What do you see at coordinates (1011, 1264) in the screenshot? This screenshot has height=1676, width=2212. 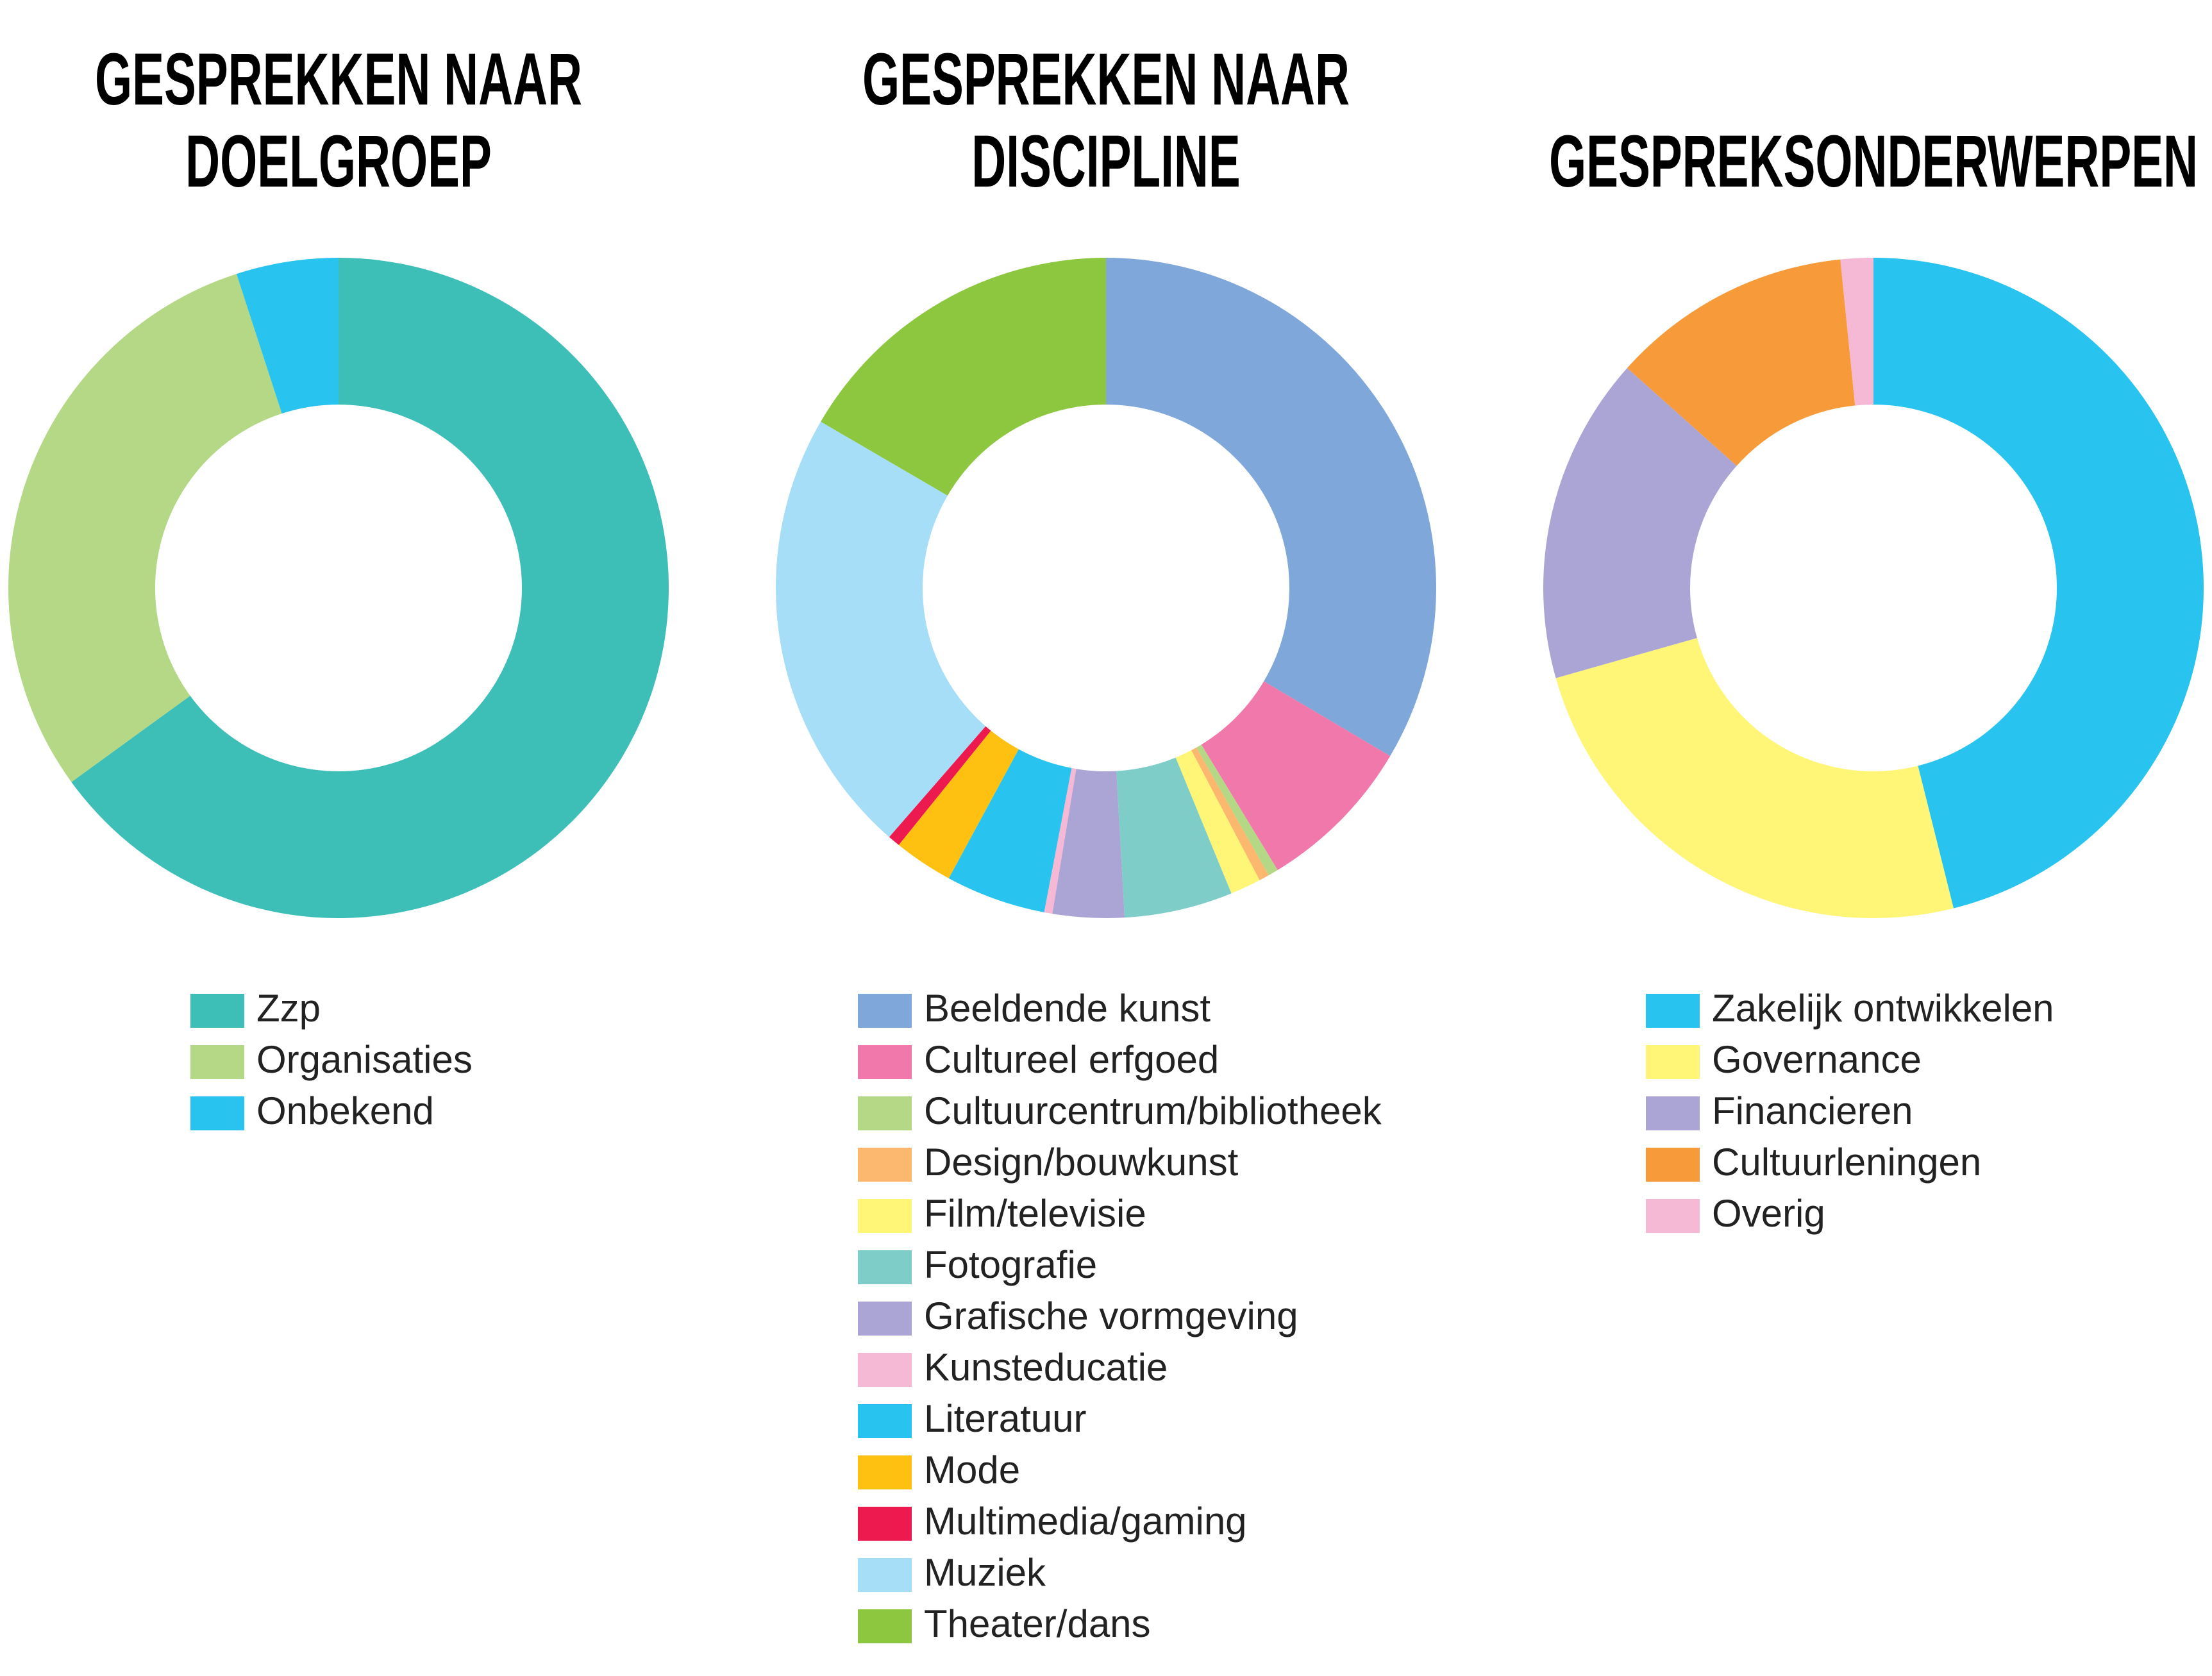 I see `legend-label: Fotografie` at bounding box center [1011, 1264].